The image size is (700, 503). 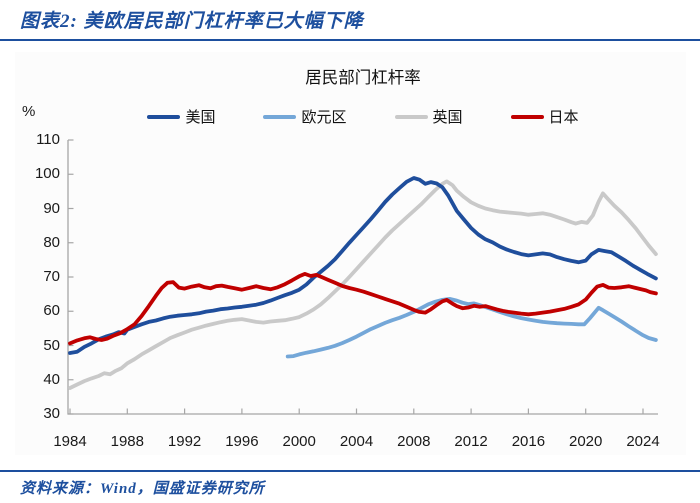 I want to click on legend-item-us: 美国, so click(x=181, y=116).